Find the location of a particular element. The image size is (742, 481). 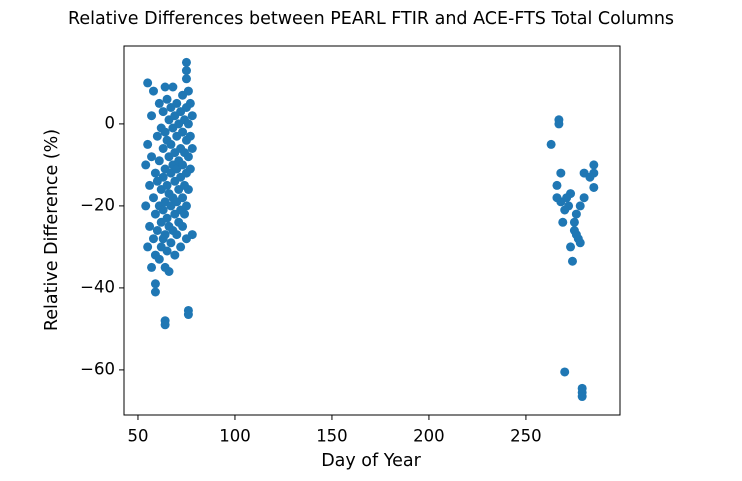

x-tick-label: 150 is located at coordinates (332, 436).